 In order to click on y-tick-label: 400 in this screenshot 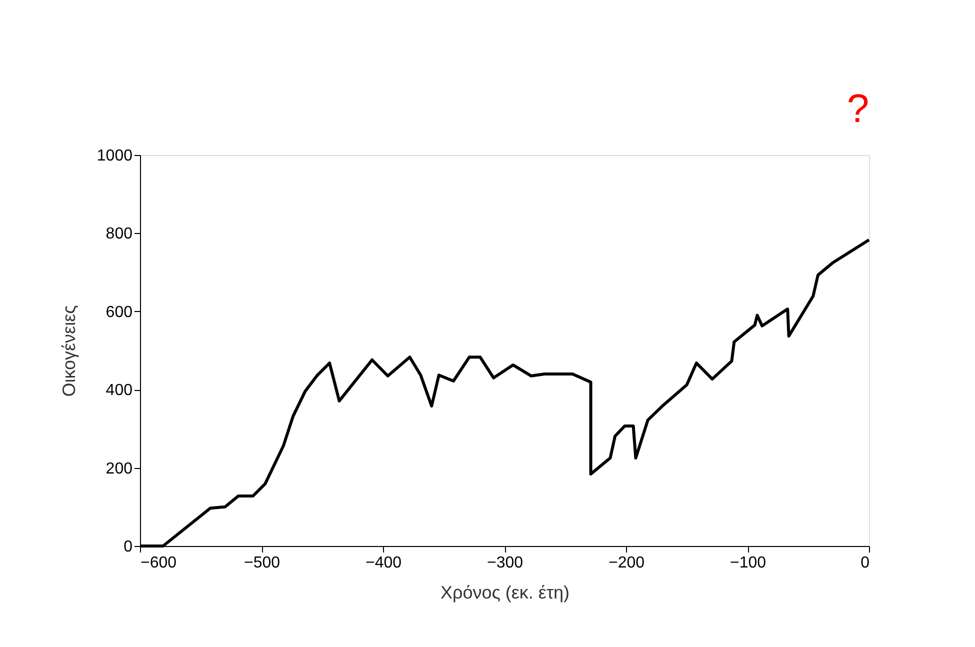, I will do `click(119, 391)`.